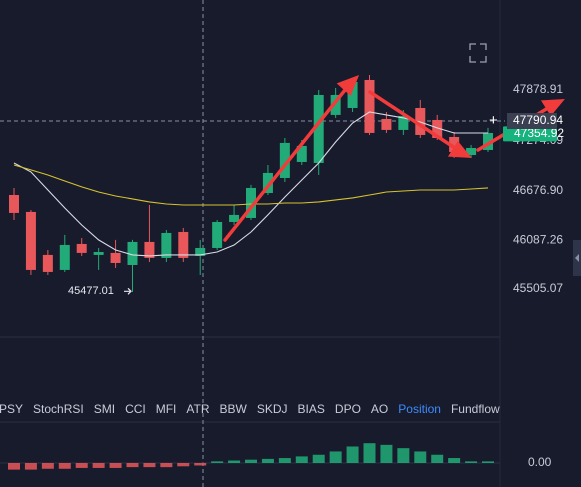 The height and width of the screenshot is (487, 581). What do you see at coordinates (539, 133) in the screenshot?
I see `last-price-label: 47354.92` at bounding box center [539, 133].